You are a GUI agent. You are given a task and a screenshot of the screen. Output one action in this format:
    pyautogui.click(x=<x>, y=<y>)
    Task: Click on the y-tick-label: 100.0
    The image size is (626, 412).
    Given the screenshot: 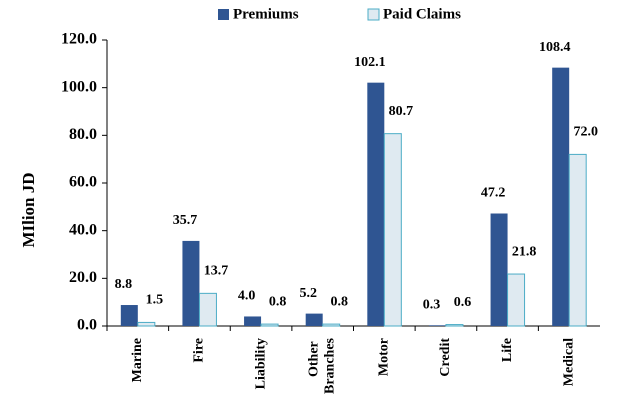 What is the action you would take?
    pyautogui.click(x=79, y=86)
    